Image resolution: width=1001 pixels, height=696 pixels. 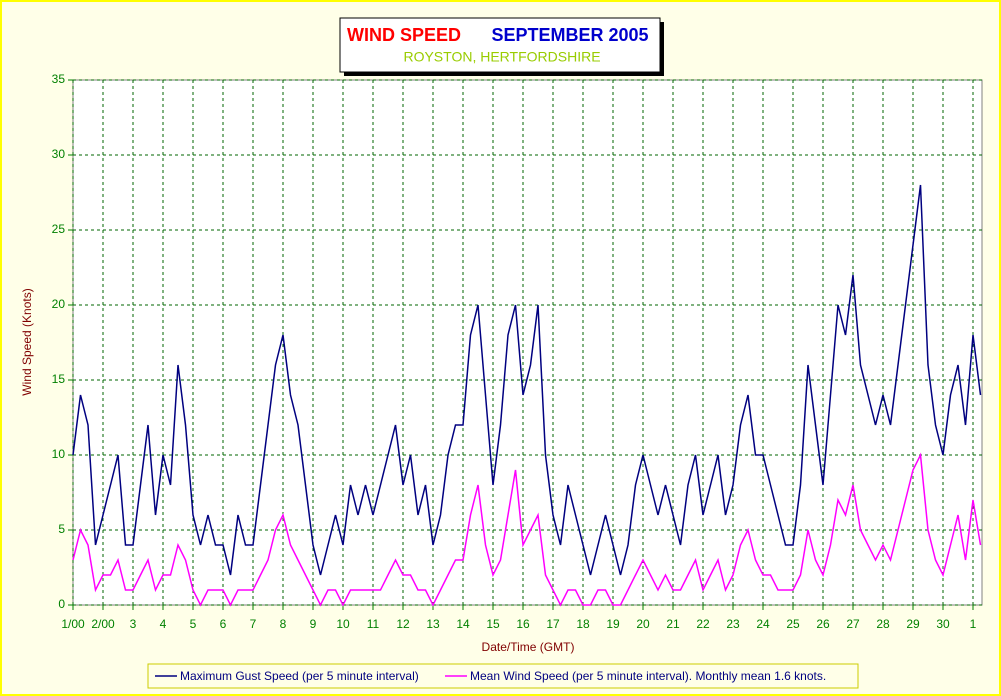 What do you see at coordinates (103, 624) in the screenshot?
I see `x-tick-label: 2/00` at bounding box center [103, 624].